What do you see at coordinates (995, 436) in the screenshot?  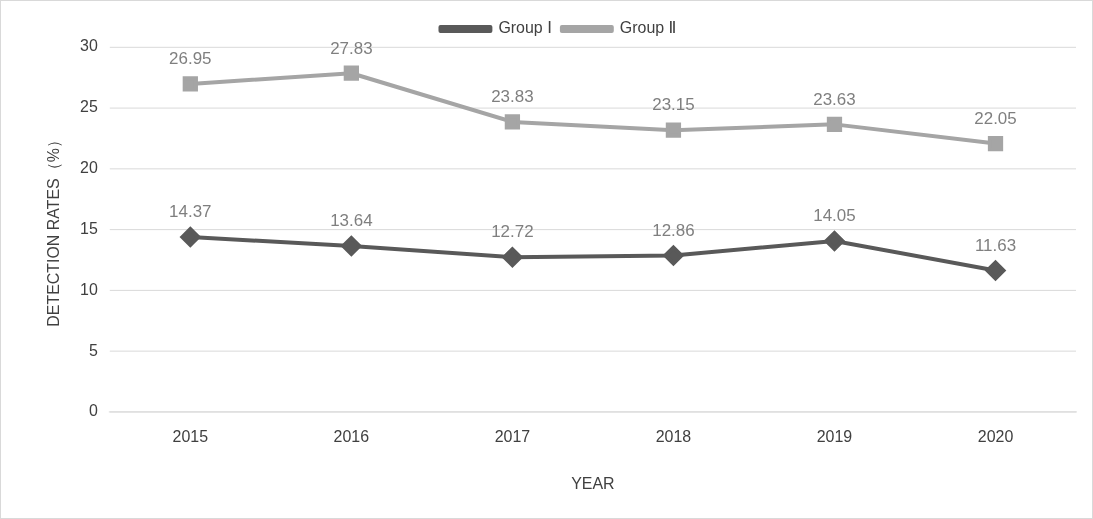 I see `x-tick-label: 2020` at bounding box center [995, 436].